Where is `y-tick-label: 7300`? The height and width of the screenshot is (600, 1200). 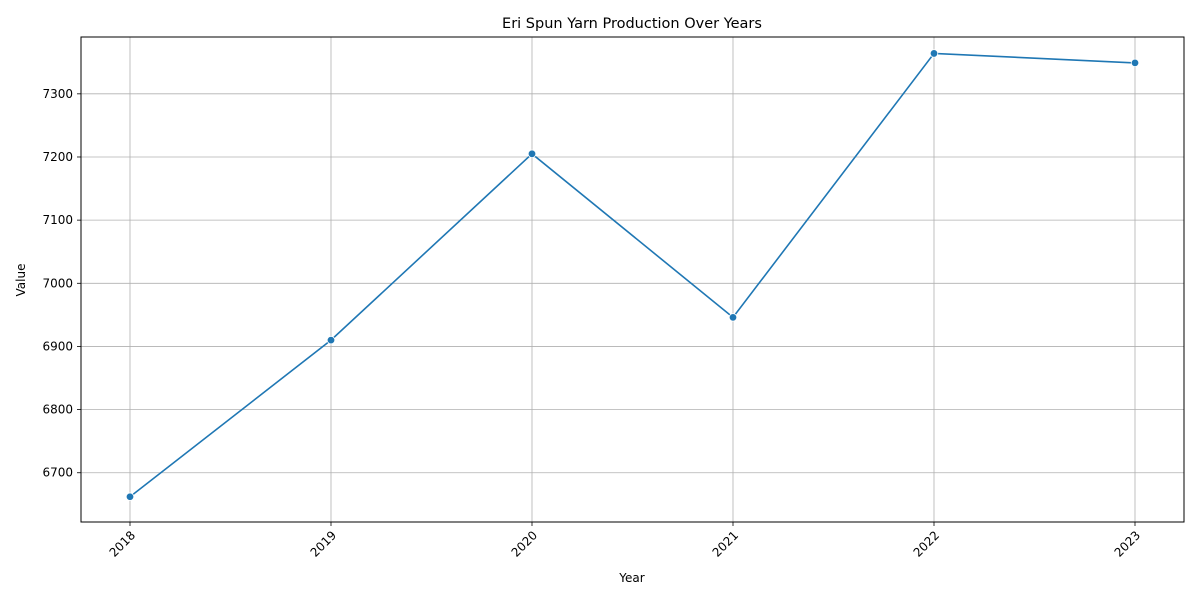
y-tick-label: 7300 is located at coordinates (57, 94).